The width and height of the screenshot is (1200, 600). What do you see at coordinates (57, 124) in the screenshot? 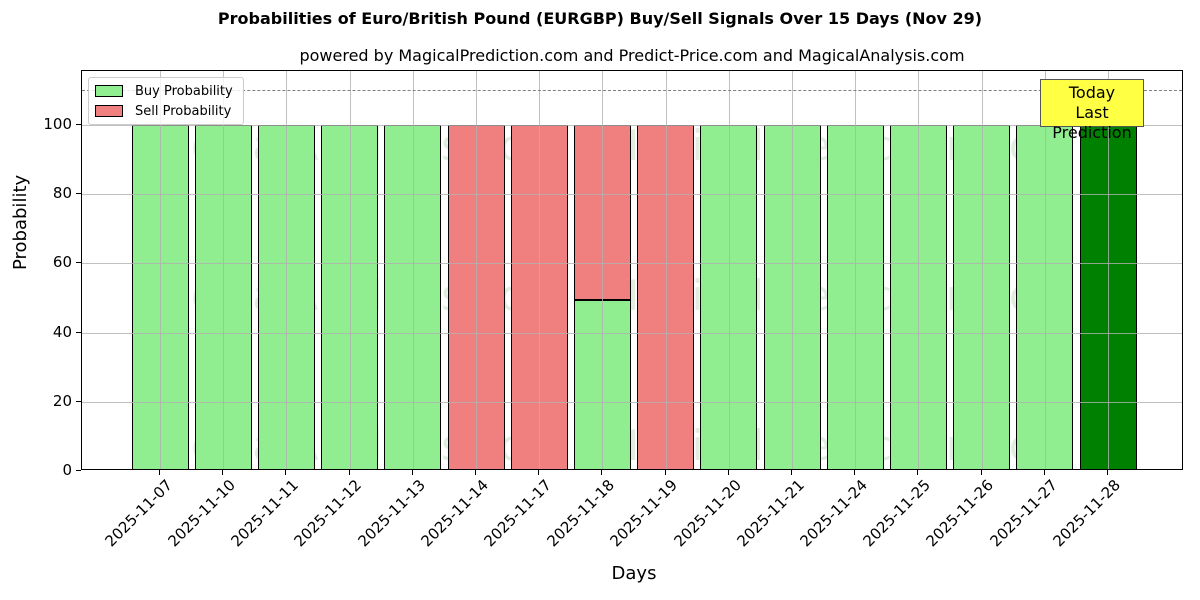
I see `y-tick-label: 100` at bounding box center [57, 124].